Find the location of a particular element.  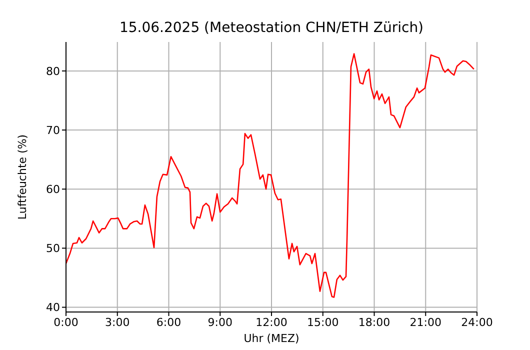

x-tick-label: 18:00 is located at coordinates (374, 322).